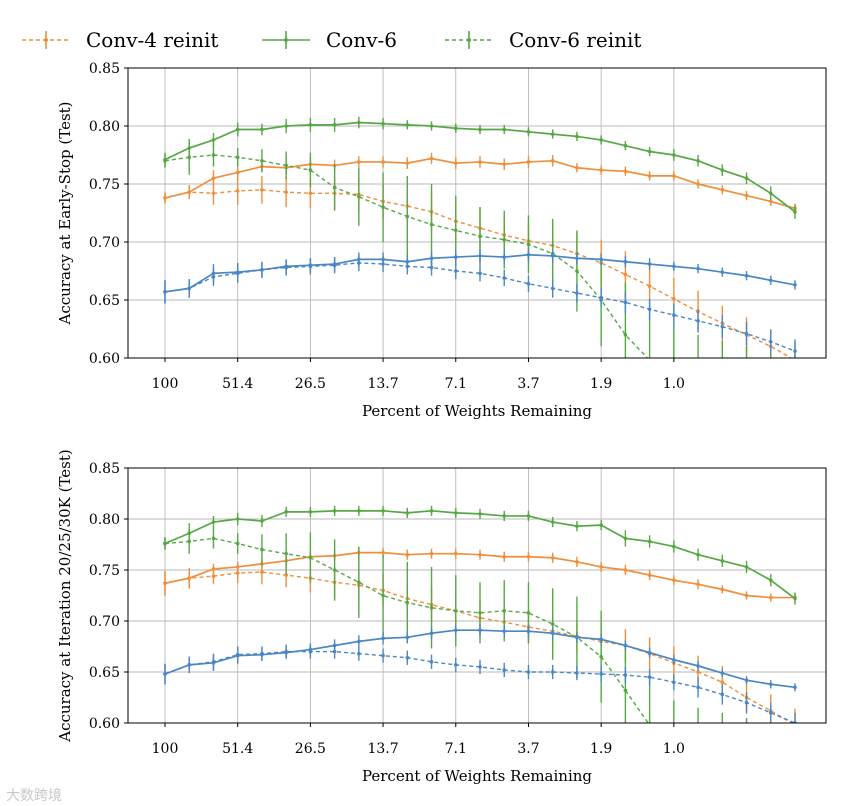 The height and width of the screenshot is (806, 850). I want to click on y-axis: 0.60 0.65 0.70 0.75 0.80 0.85, so click(108, 596).